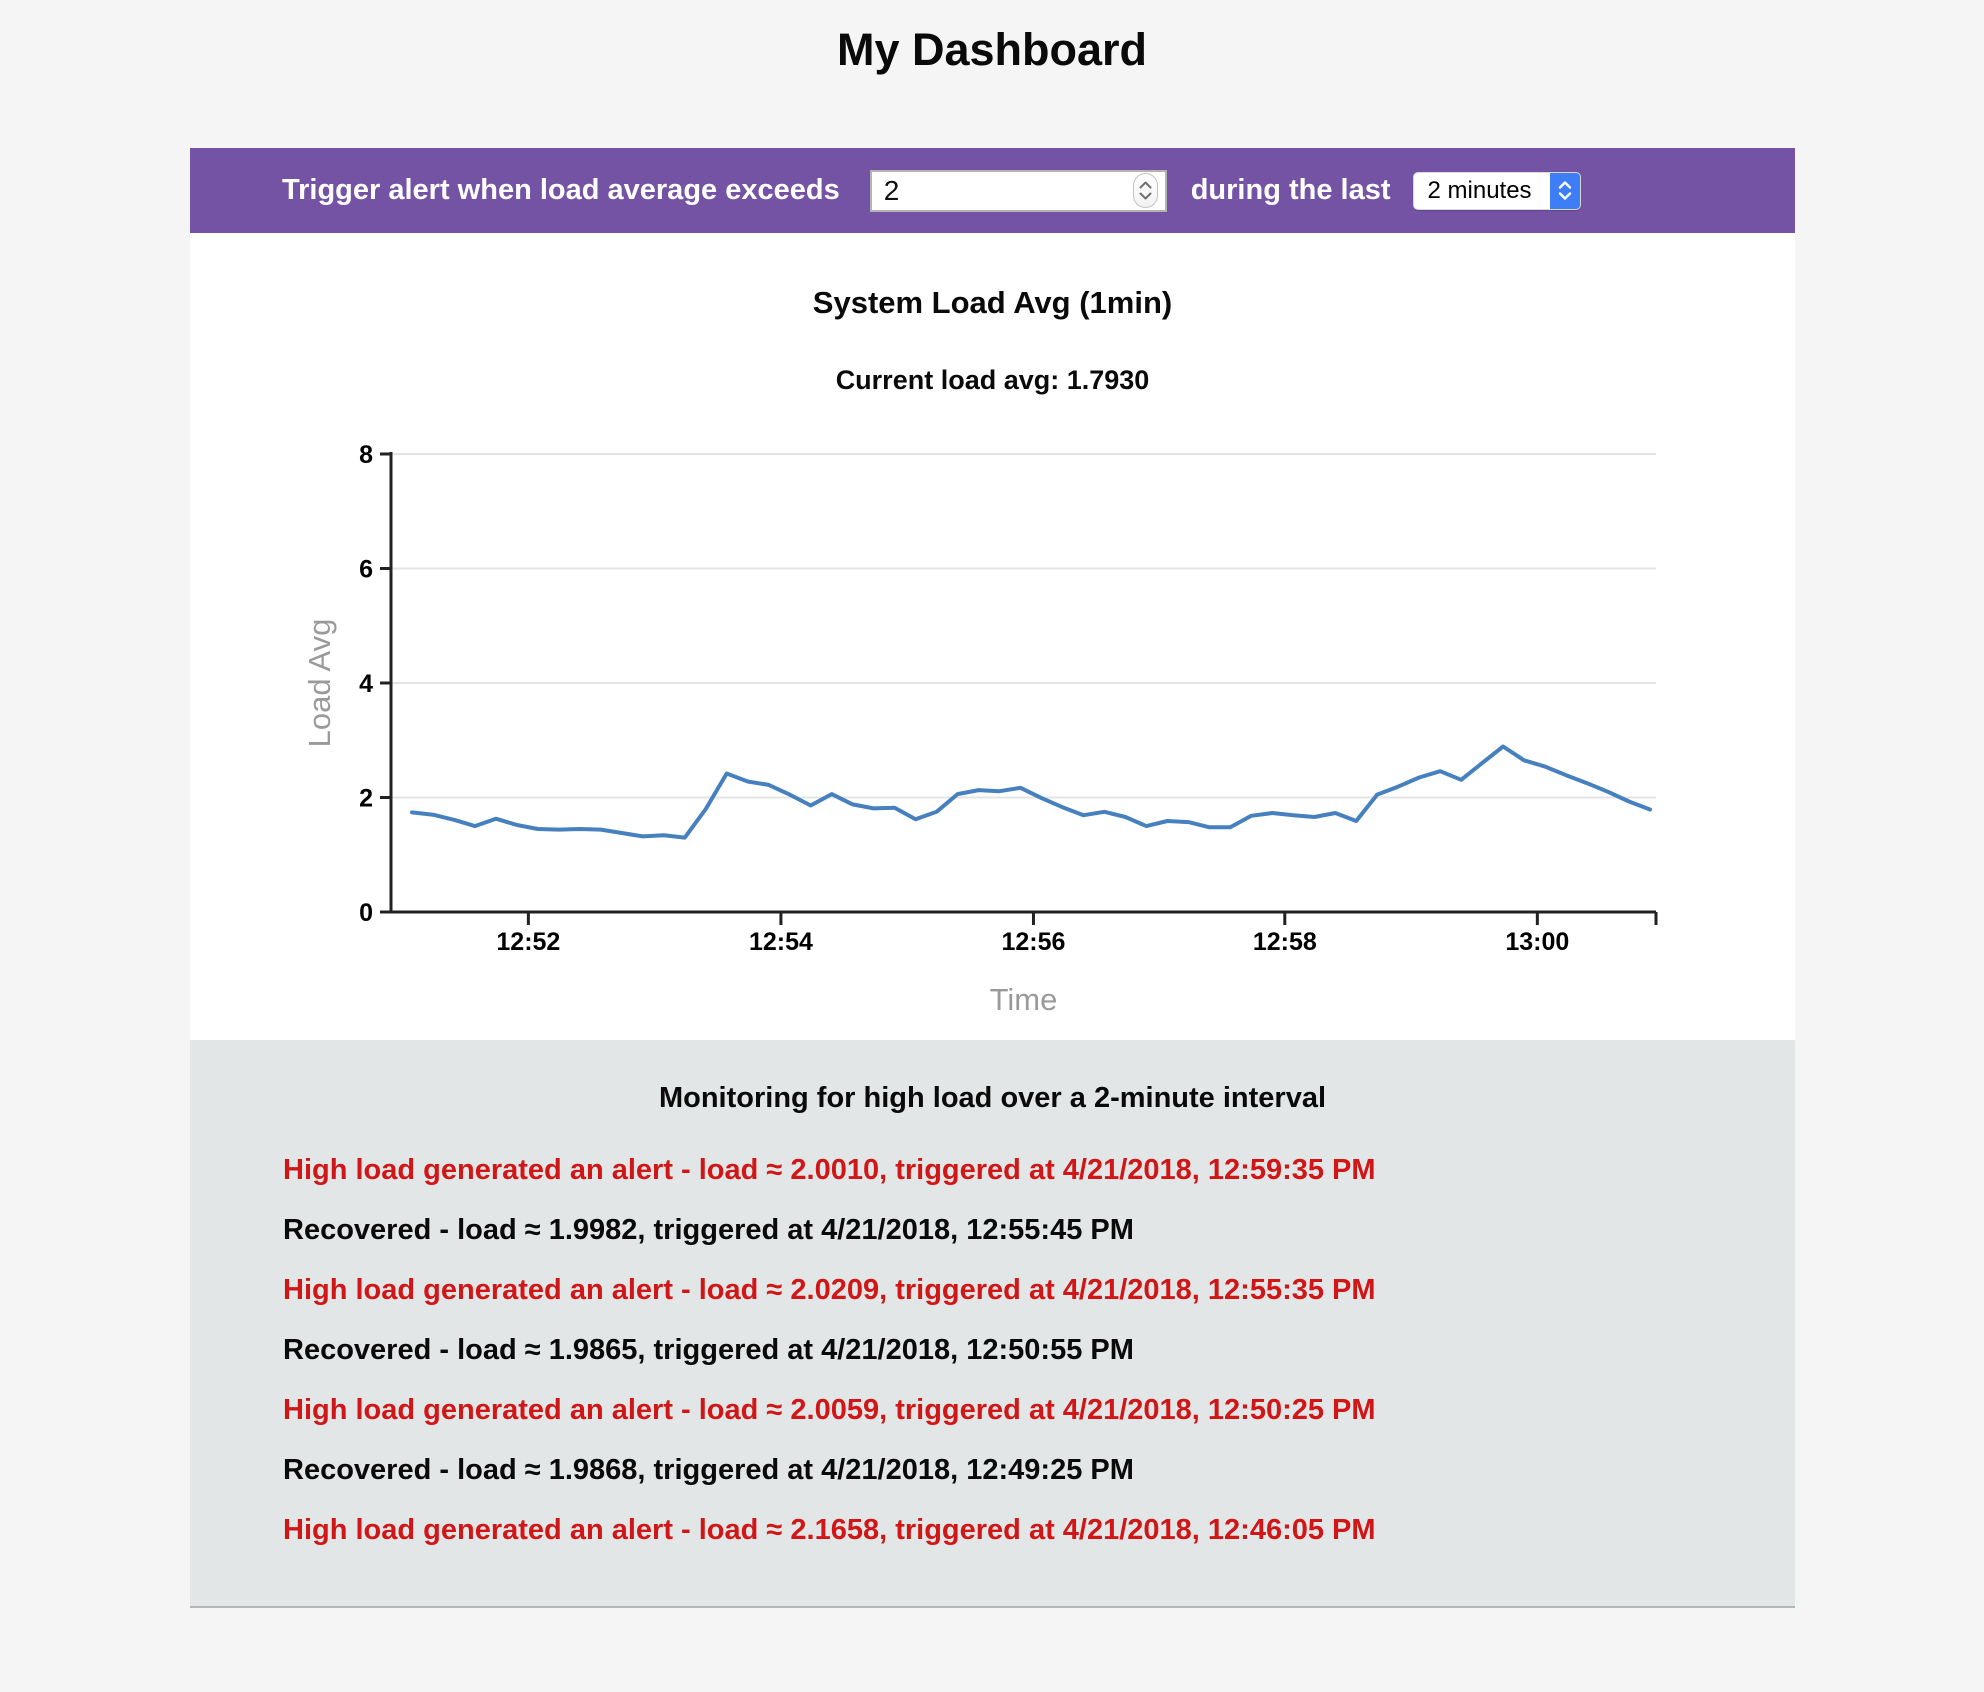  I want to click on svg-text: 12:52, so click(528, 942).